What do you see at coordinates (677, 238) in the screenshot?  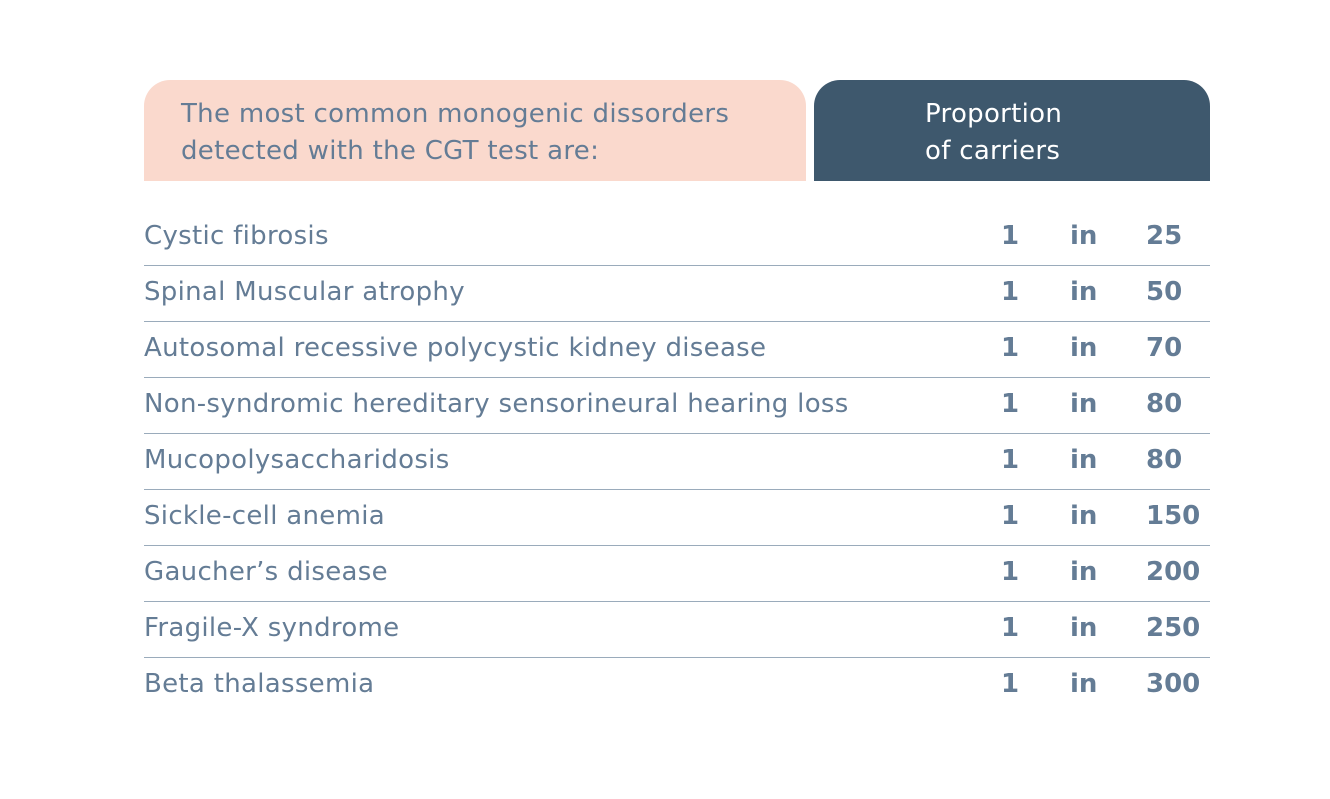 I see `table-row: Cystic fibrosis 1 in 25` at bounding box center [677, 238].